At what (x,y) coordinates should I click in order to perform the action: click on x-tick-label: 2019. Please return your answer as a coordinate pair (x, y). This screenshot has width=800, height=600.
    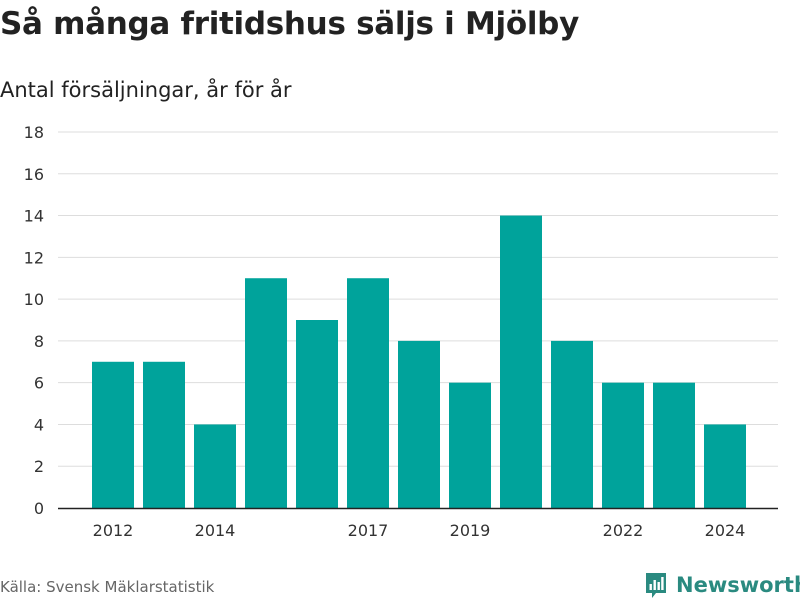
    Looking at the image, I should click on (470, 530).